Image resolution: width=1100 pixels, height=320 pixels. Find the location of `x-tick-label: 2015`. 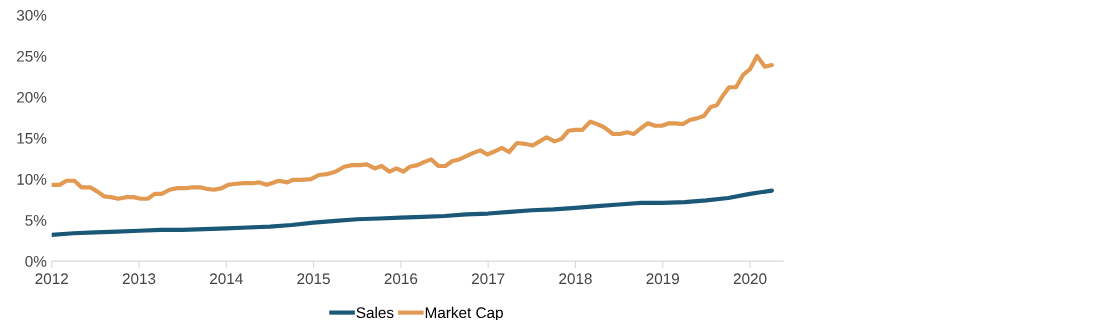

x-tick-label: 2015 is located at coordinates (313, 279).